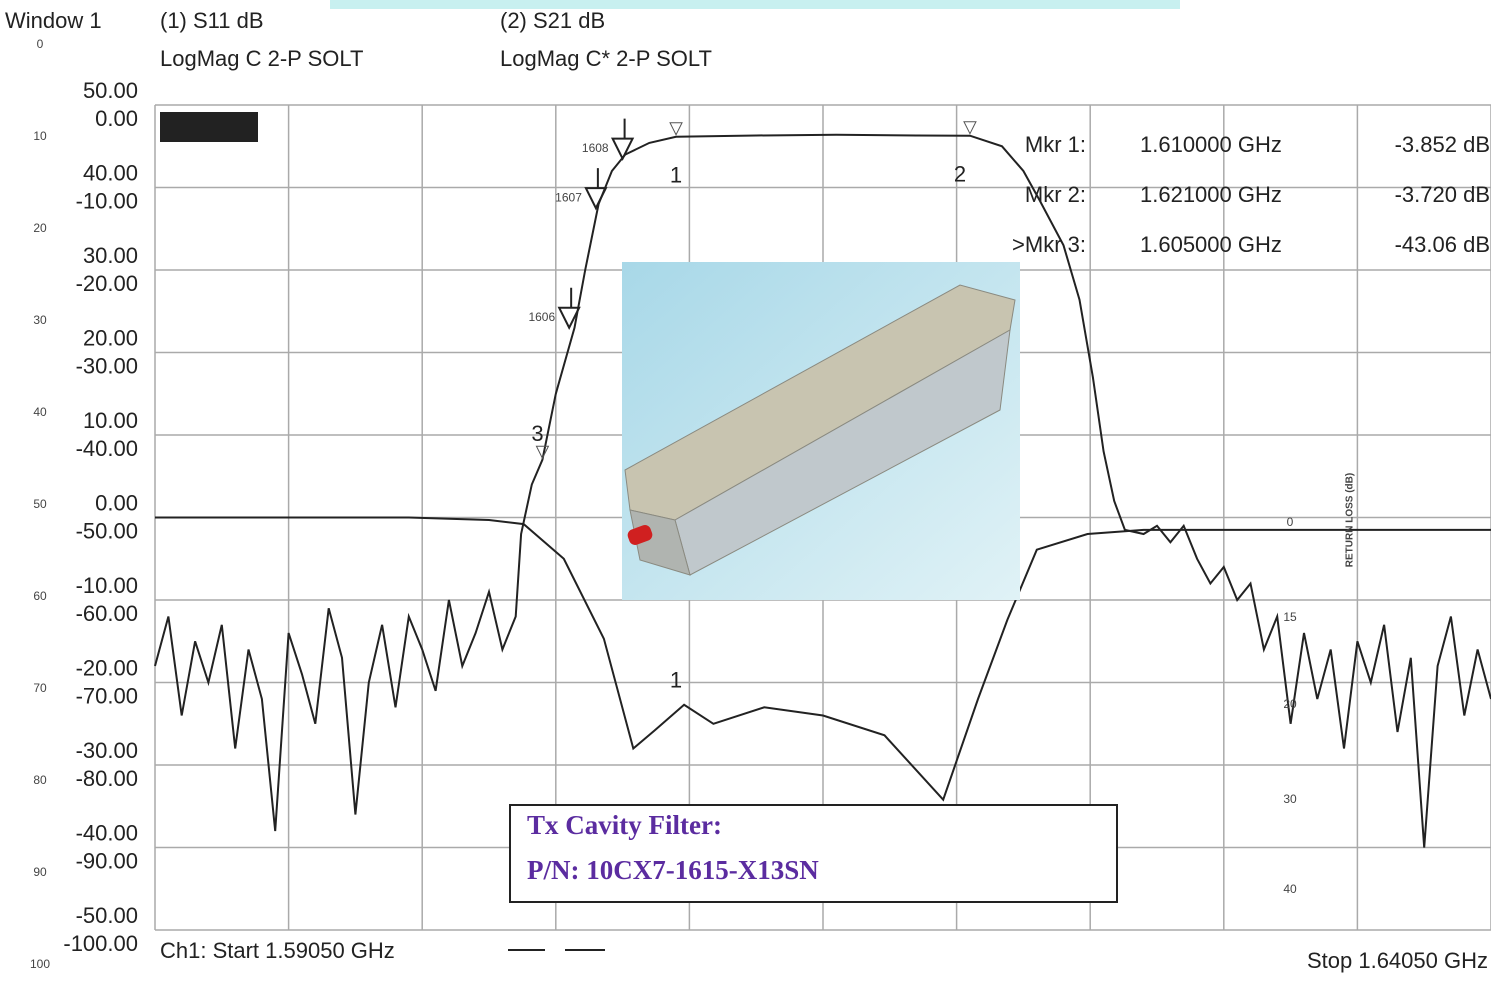  I want to click on y2-tick-label: 0.00, so click(116, 502).